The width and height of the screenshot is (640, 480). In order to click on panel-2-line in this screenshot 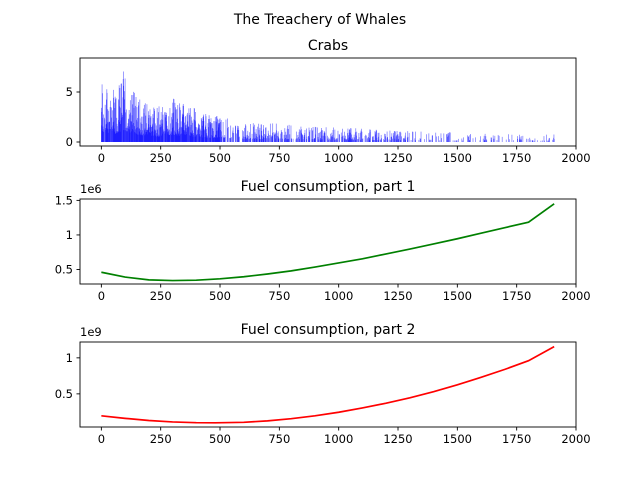, I will do `click(328, 242)`.